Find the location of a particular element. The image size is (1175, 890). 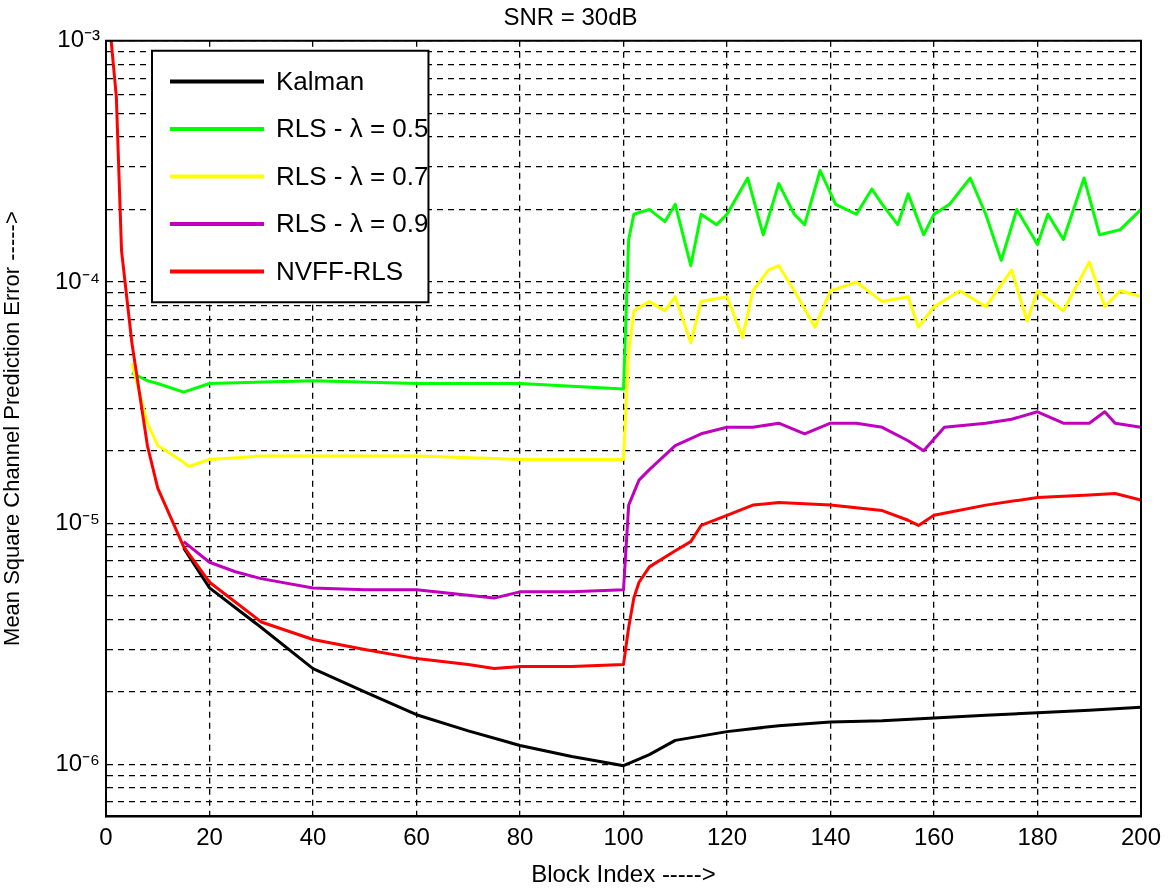

x-tick-label: 40 is located at coordinates (313, 837).